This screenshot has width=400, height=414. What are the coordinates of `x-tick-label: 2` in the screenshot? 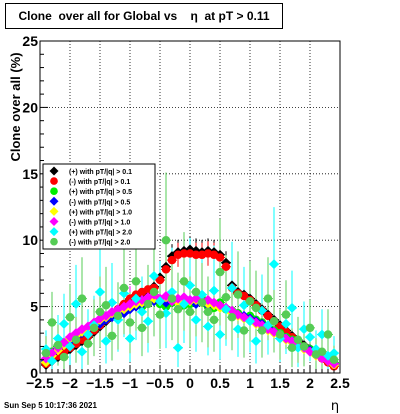 It's located at (310, 383).